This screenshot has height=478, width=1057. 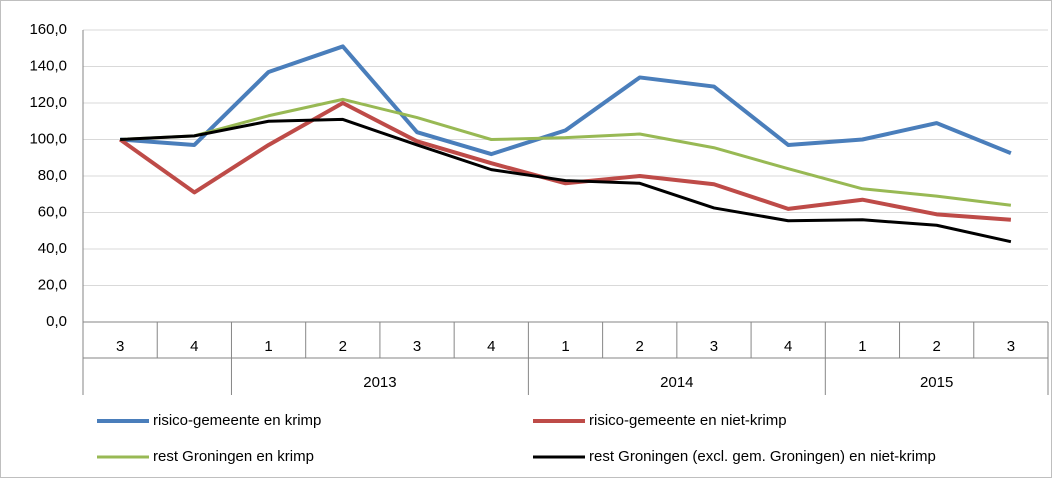 What do you see at coordinates (233, 456) in the screenshot?
I see `legend-label: rest Groningen en krimp` at bounding box center [233, 456].